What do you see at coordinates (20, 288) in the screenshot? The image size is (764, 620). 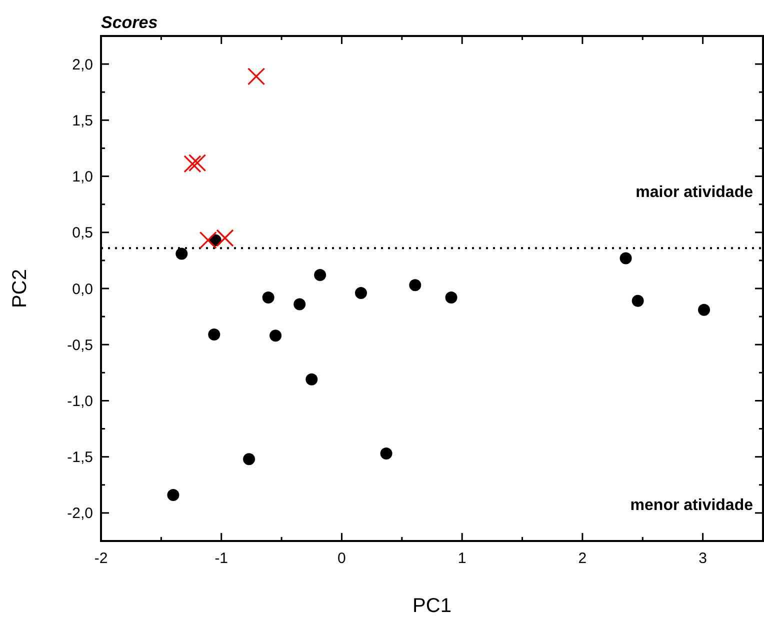 I see `y-axis-title: PC2` at bounding box center [20, 288].